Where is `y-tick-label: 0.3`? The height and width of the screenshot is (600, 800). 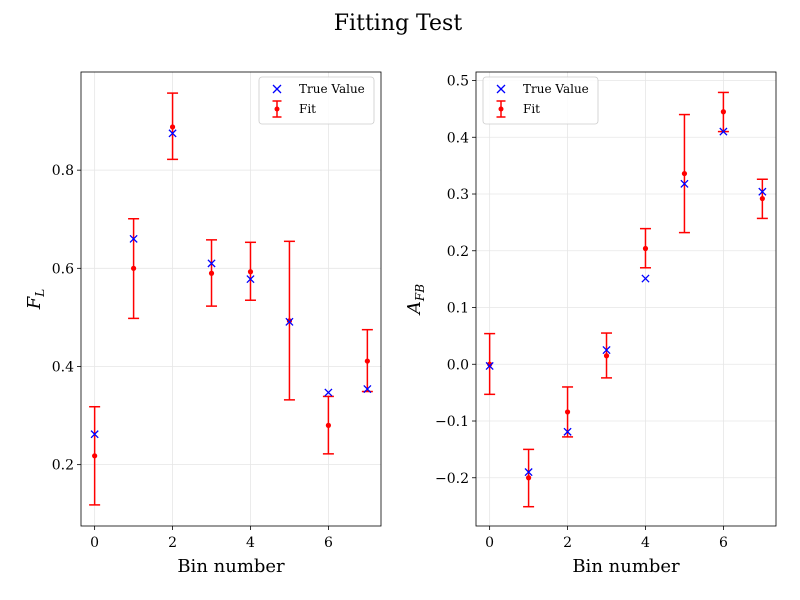 y-tick-label: 0.3 is located at coordinates (458, 195).